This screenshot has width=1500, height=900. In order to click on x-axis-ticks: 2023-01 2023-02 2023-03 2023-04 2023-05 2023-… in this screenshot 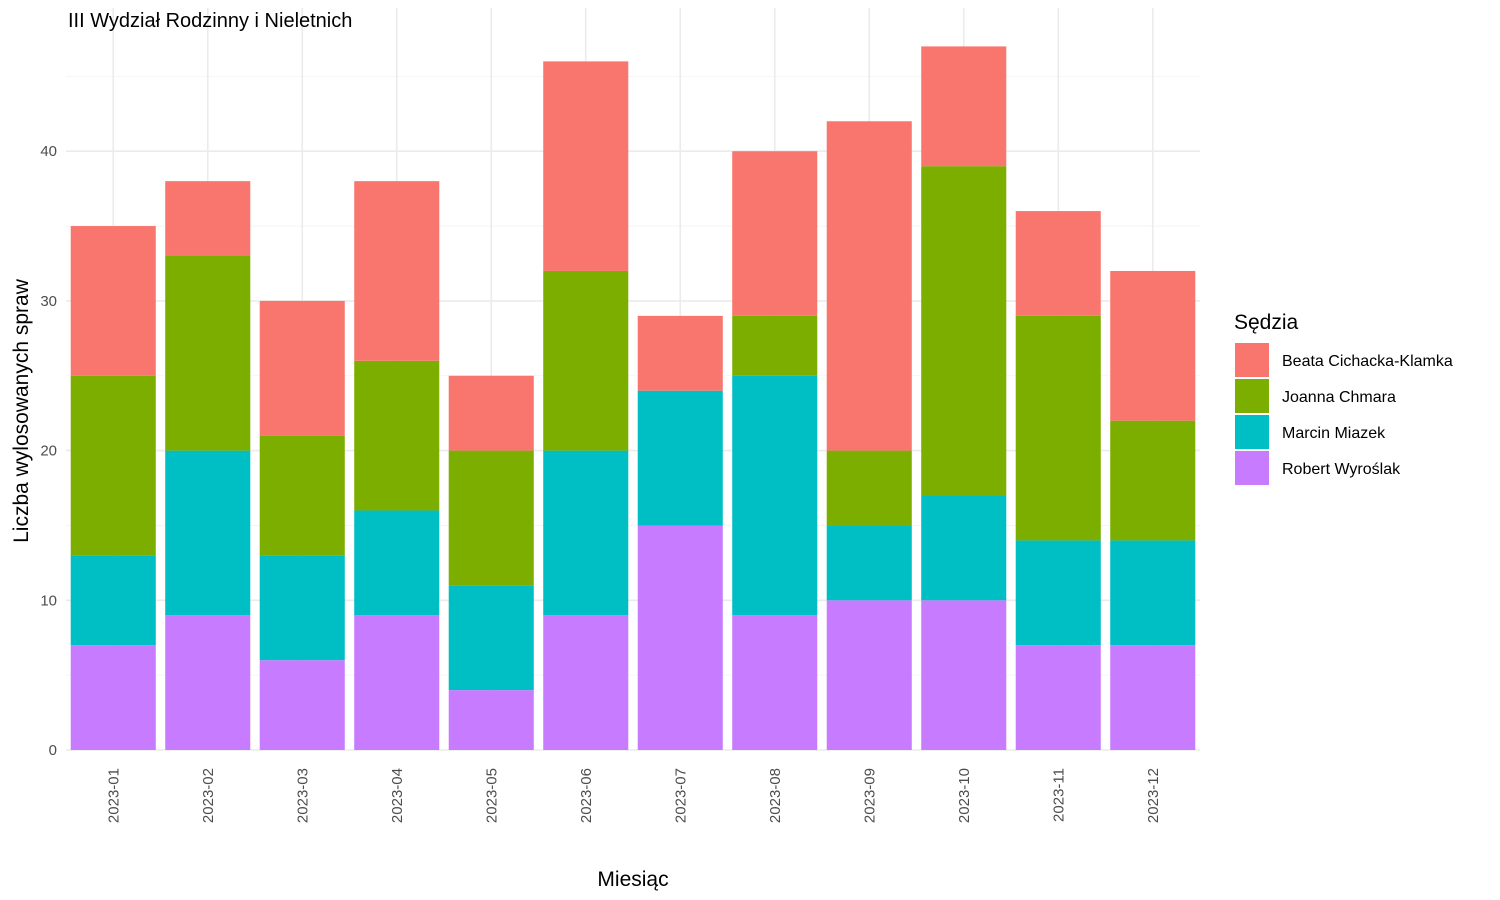, I will do `click(633, 795)`.